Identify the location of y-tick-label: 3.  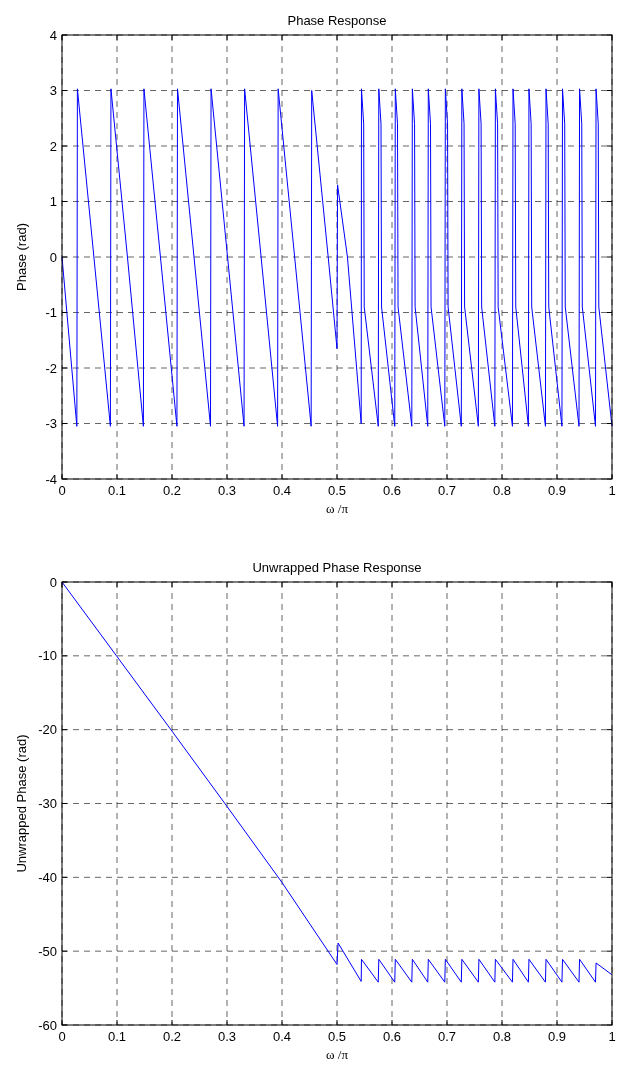
(53, 90).